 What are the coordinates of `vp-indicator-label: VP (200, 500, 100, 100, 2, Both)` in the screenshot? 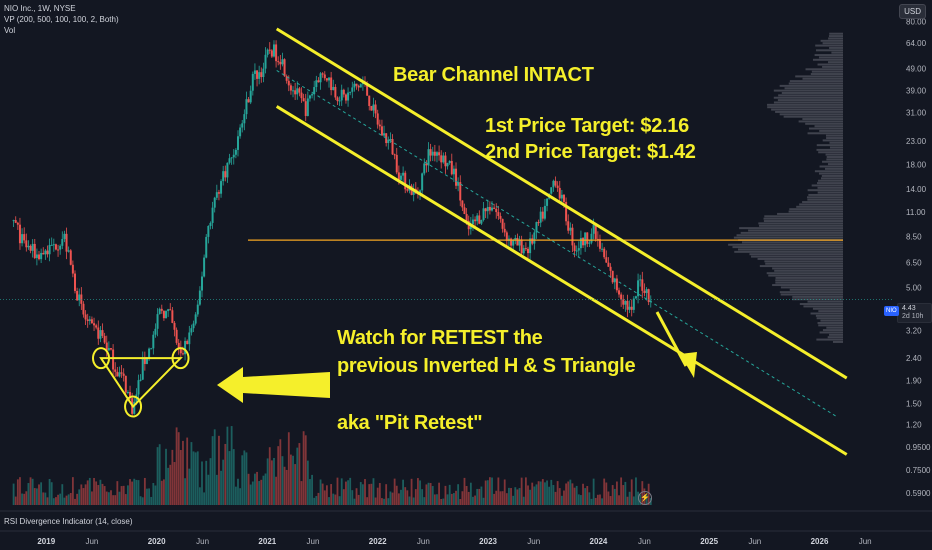 It's located at (61, 19).